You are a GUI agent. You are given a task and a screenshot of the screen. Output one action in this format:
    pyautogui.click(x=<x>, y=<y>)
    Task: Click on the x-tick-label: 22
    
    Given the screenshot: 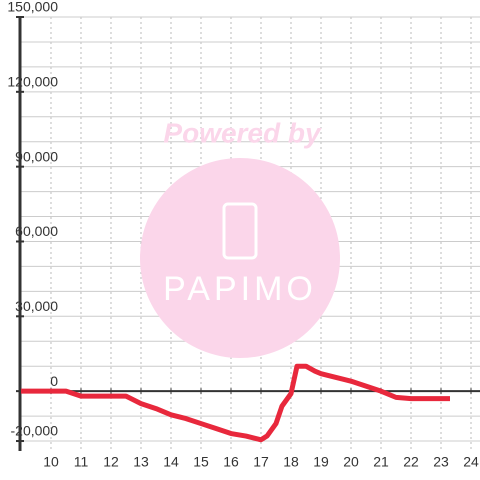 What is the action you would take?
    pyautogui.click(x=411, y=462)
    